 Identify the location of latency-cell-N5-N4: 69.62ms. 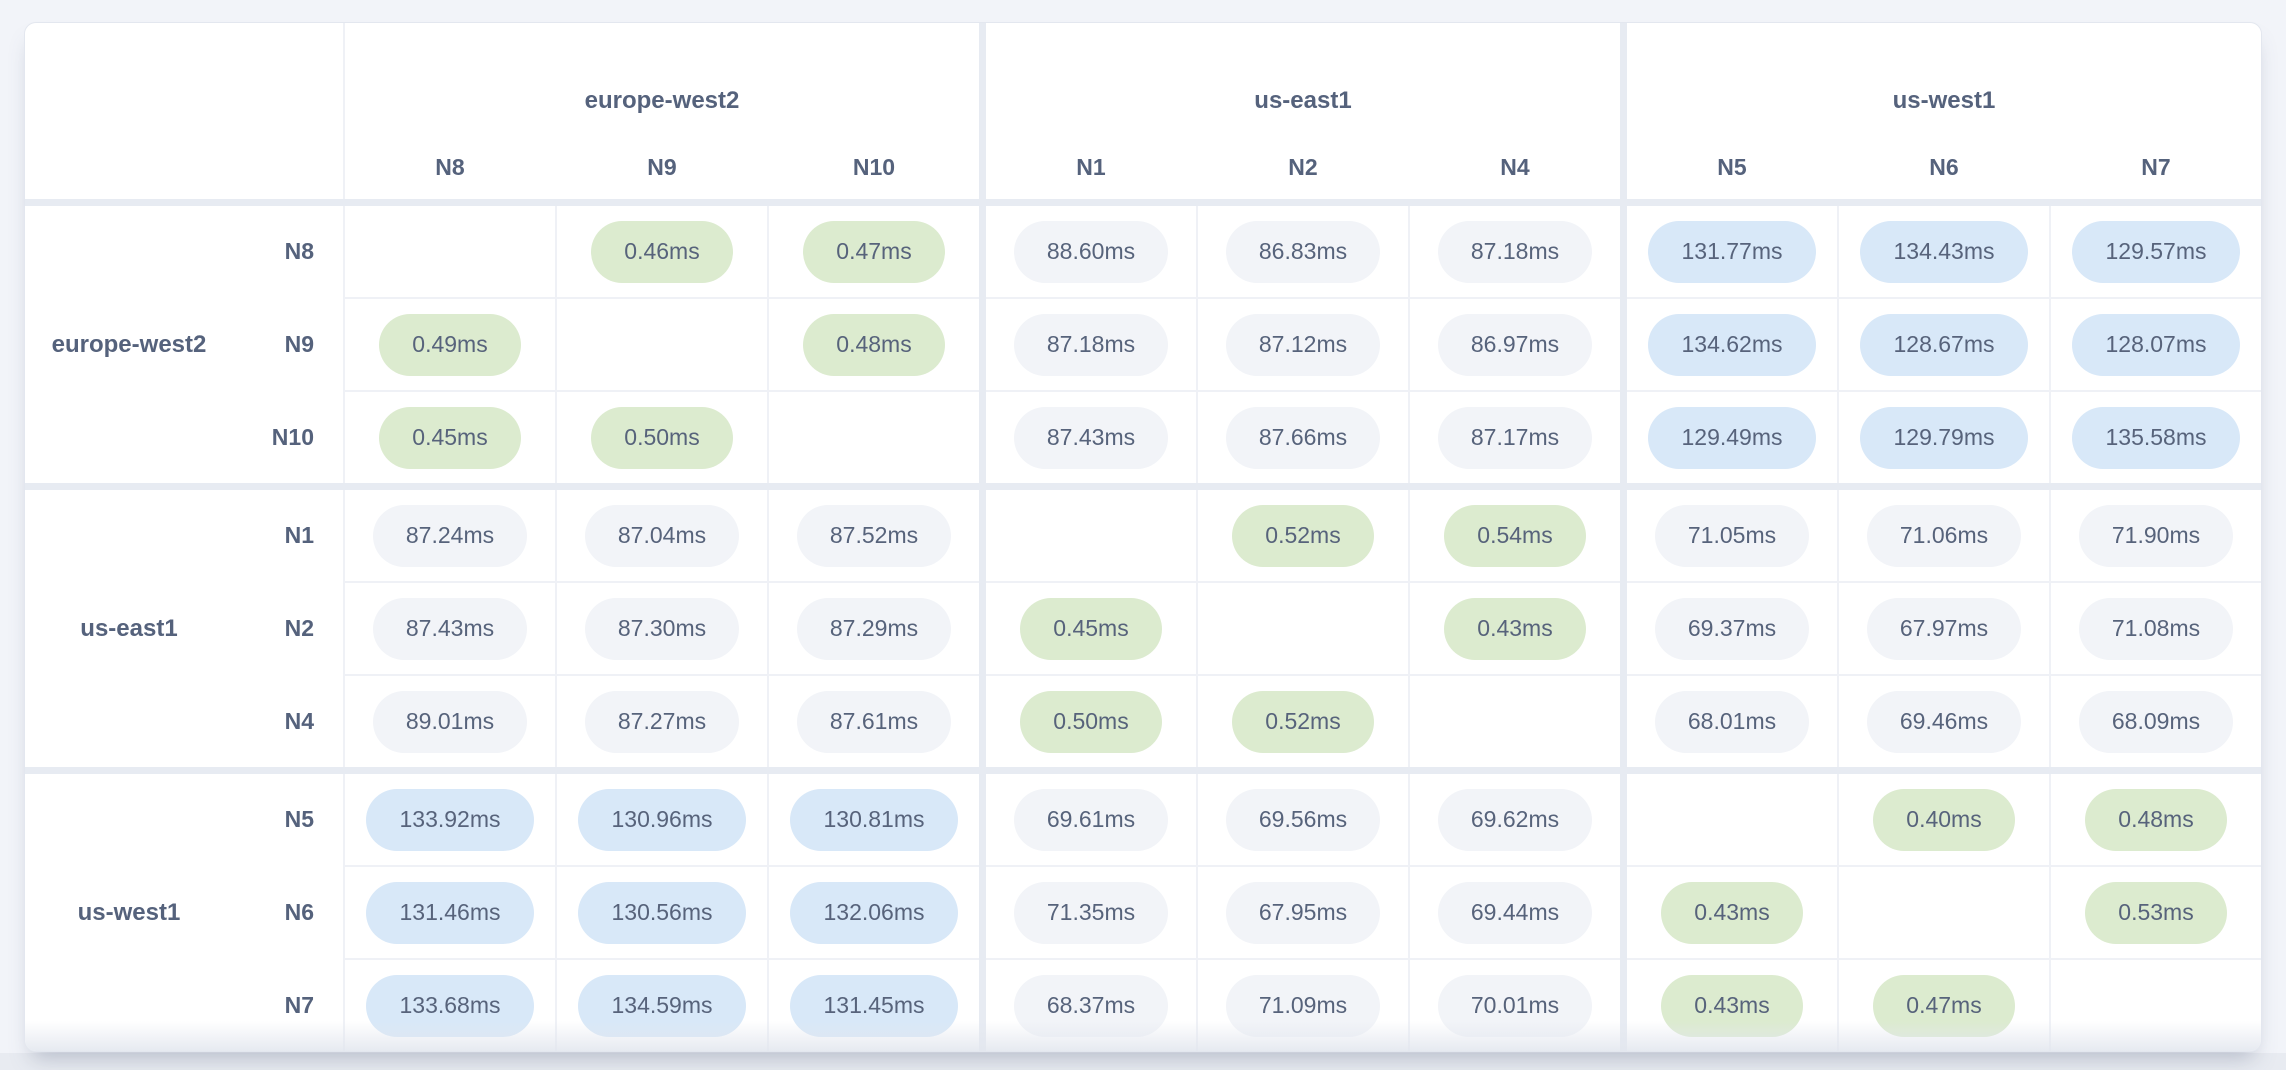
(1515, 819).